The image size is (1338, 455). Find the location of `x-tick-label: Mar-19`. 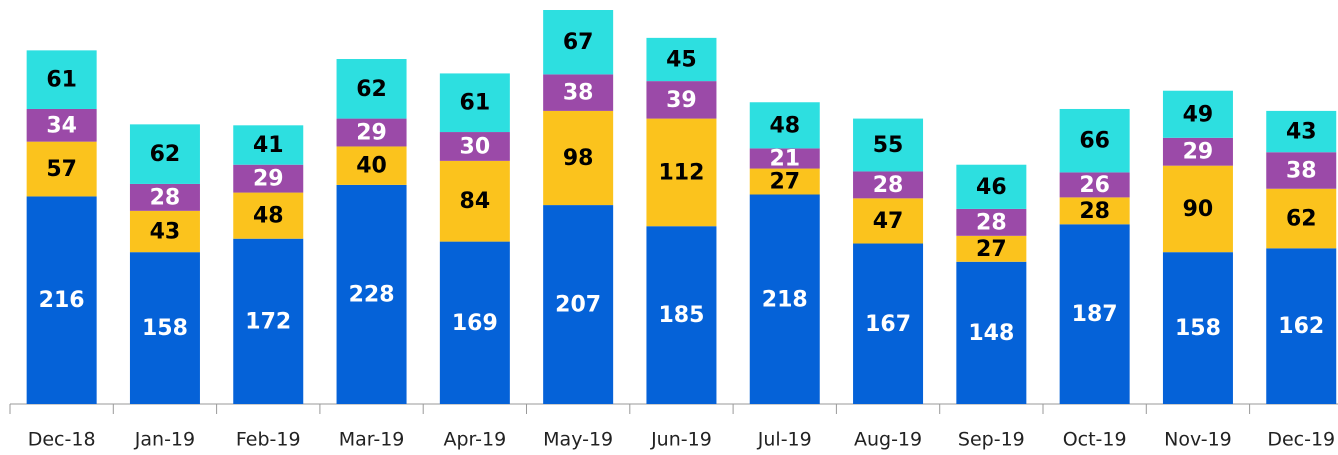

x-tick-label: Mar-19 is located at coordinates (372, 440).